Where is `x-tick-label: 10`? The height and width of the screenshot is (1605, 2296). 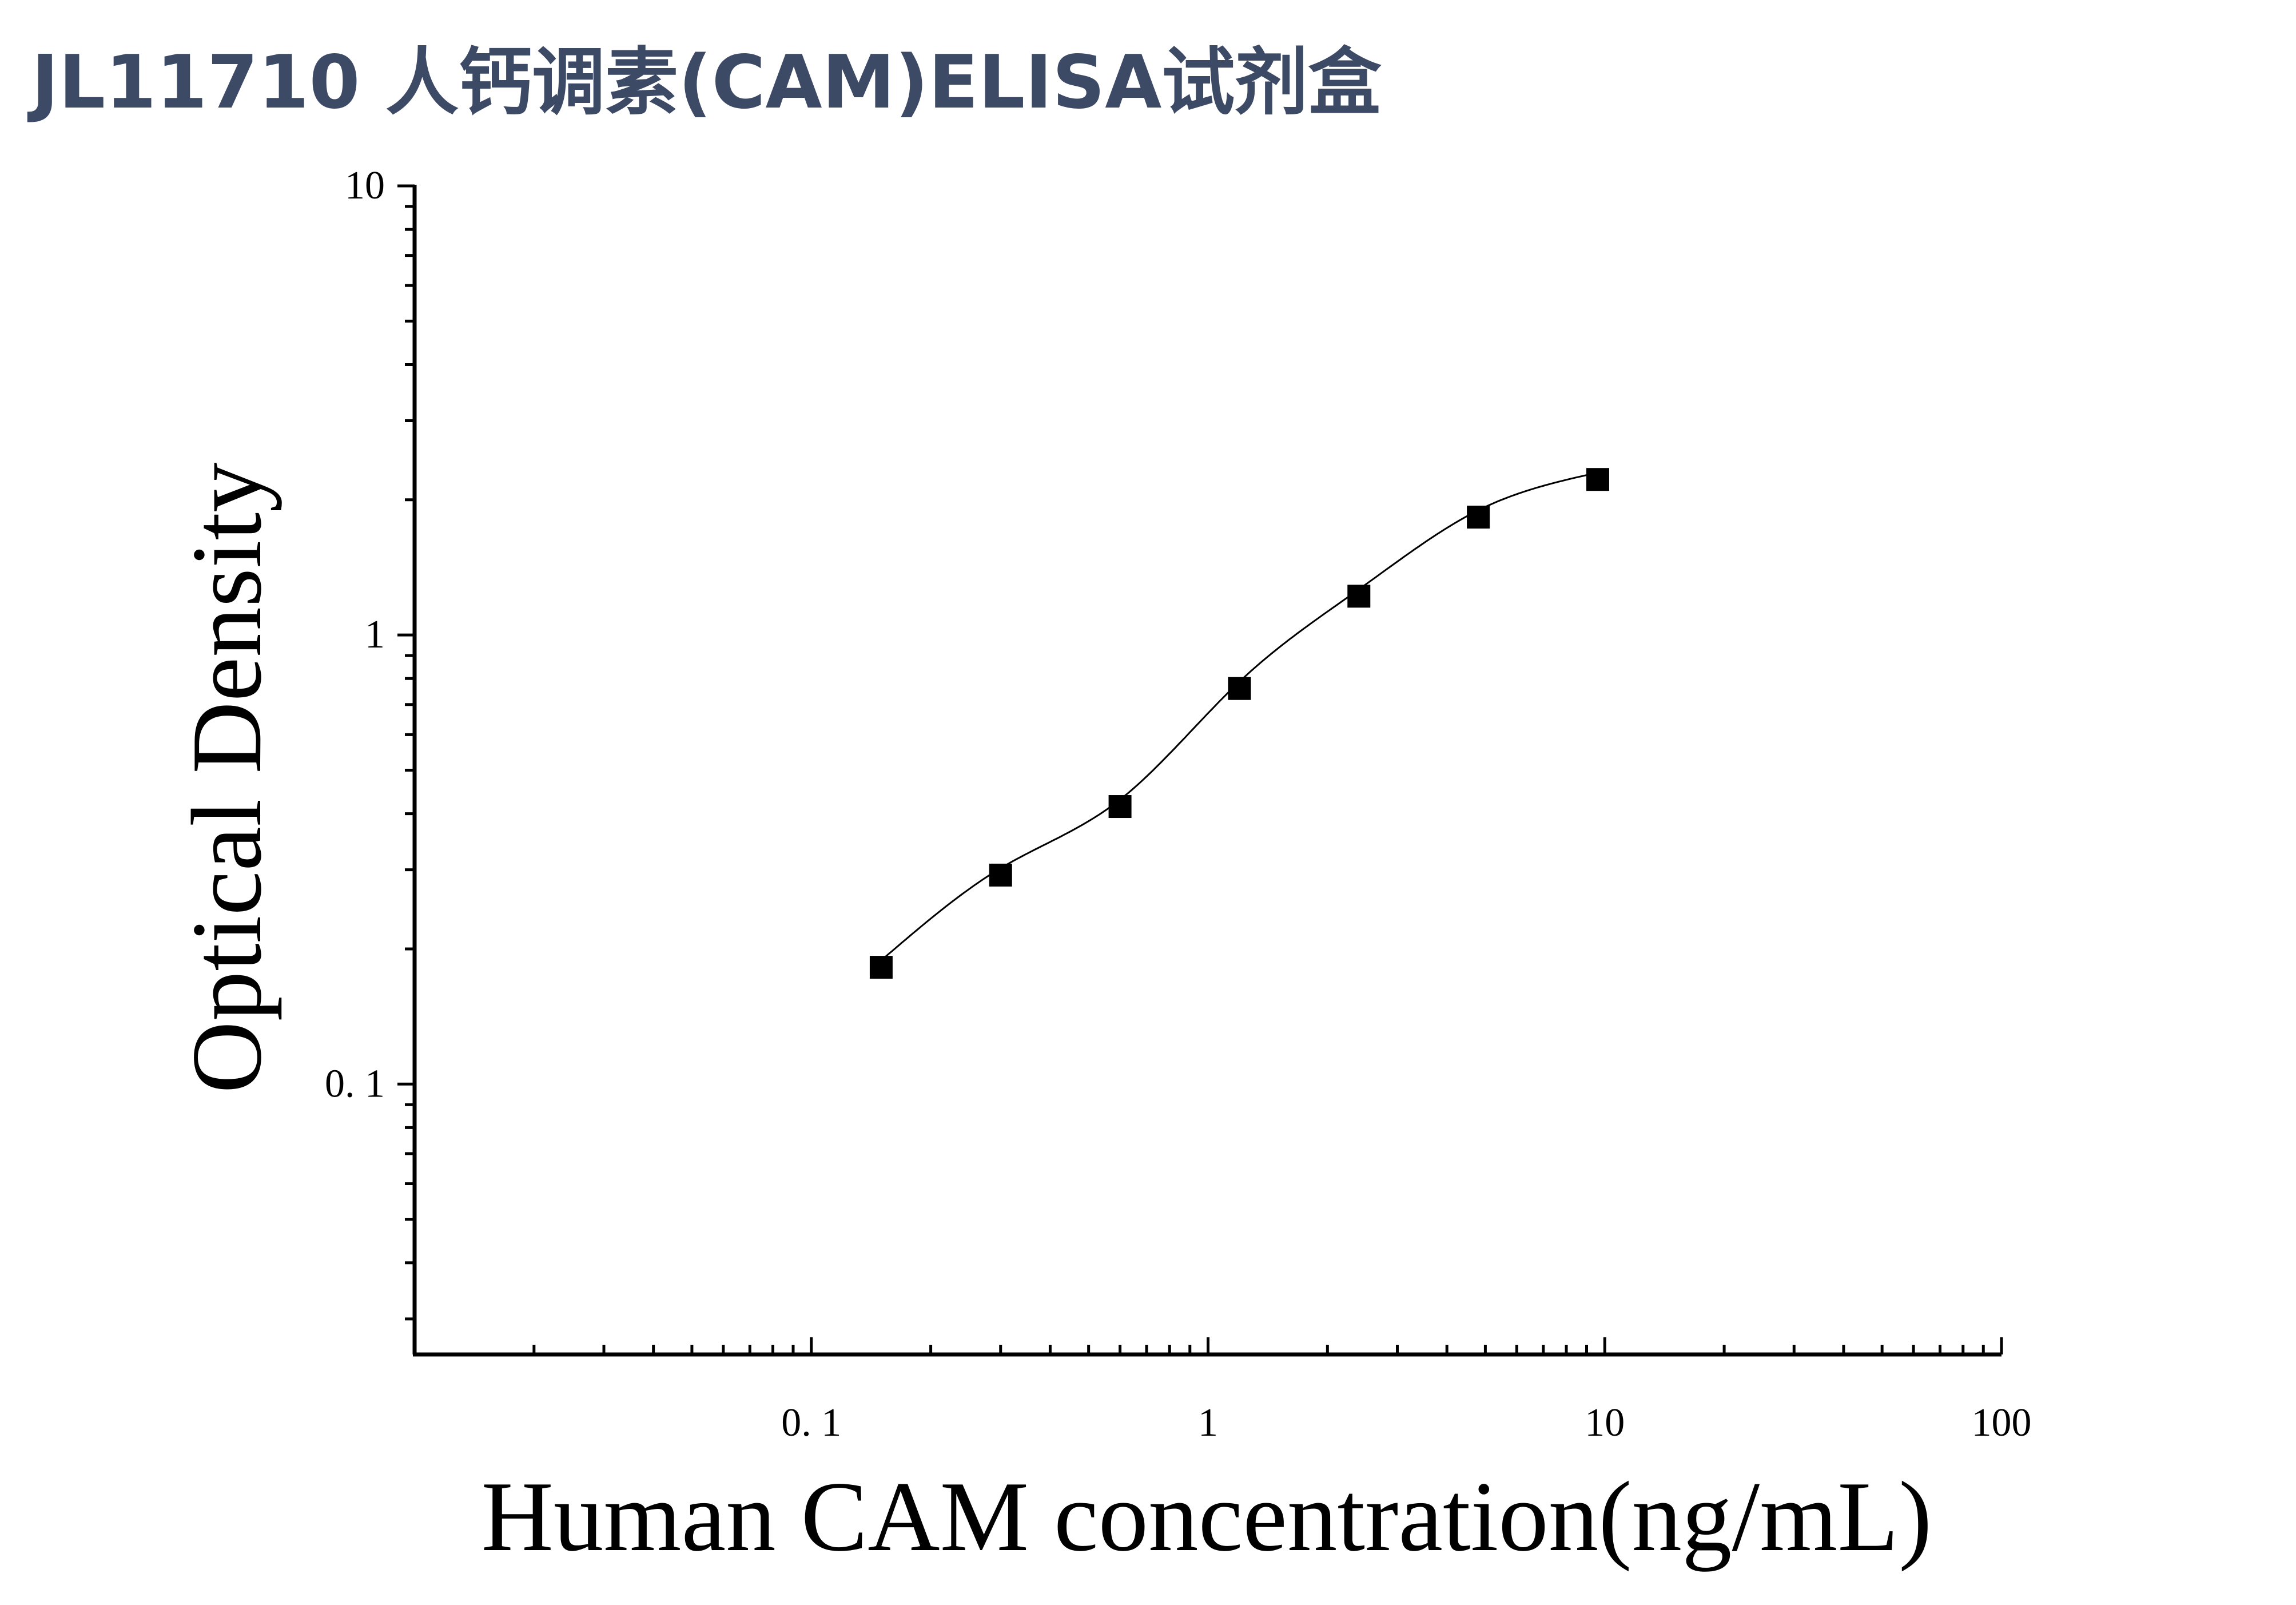
x-tick-label: 10 is located at coordinates (1605, 1423).